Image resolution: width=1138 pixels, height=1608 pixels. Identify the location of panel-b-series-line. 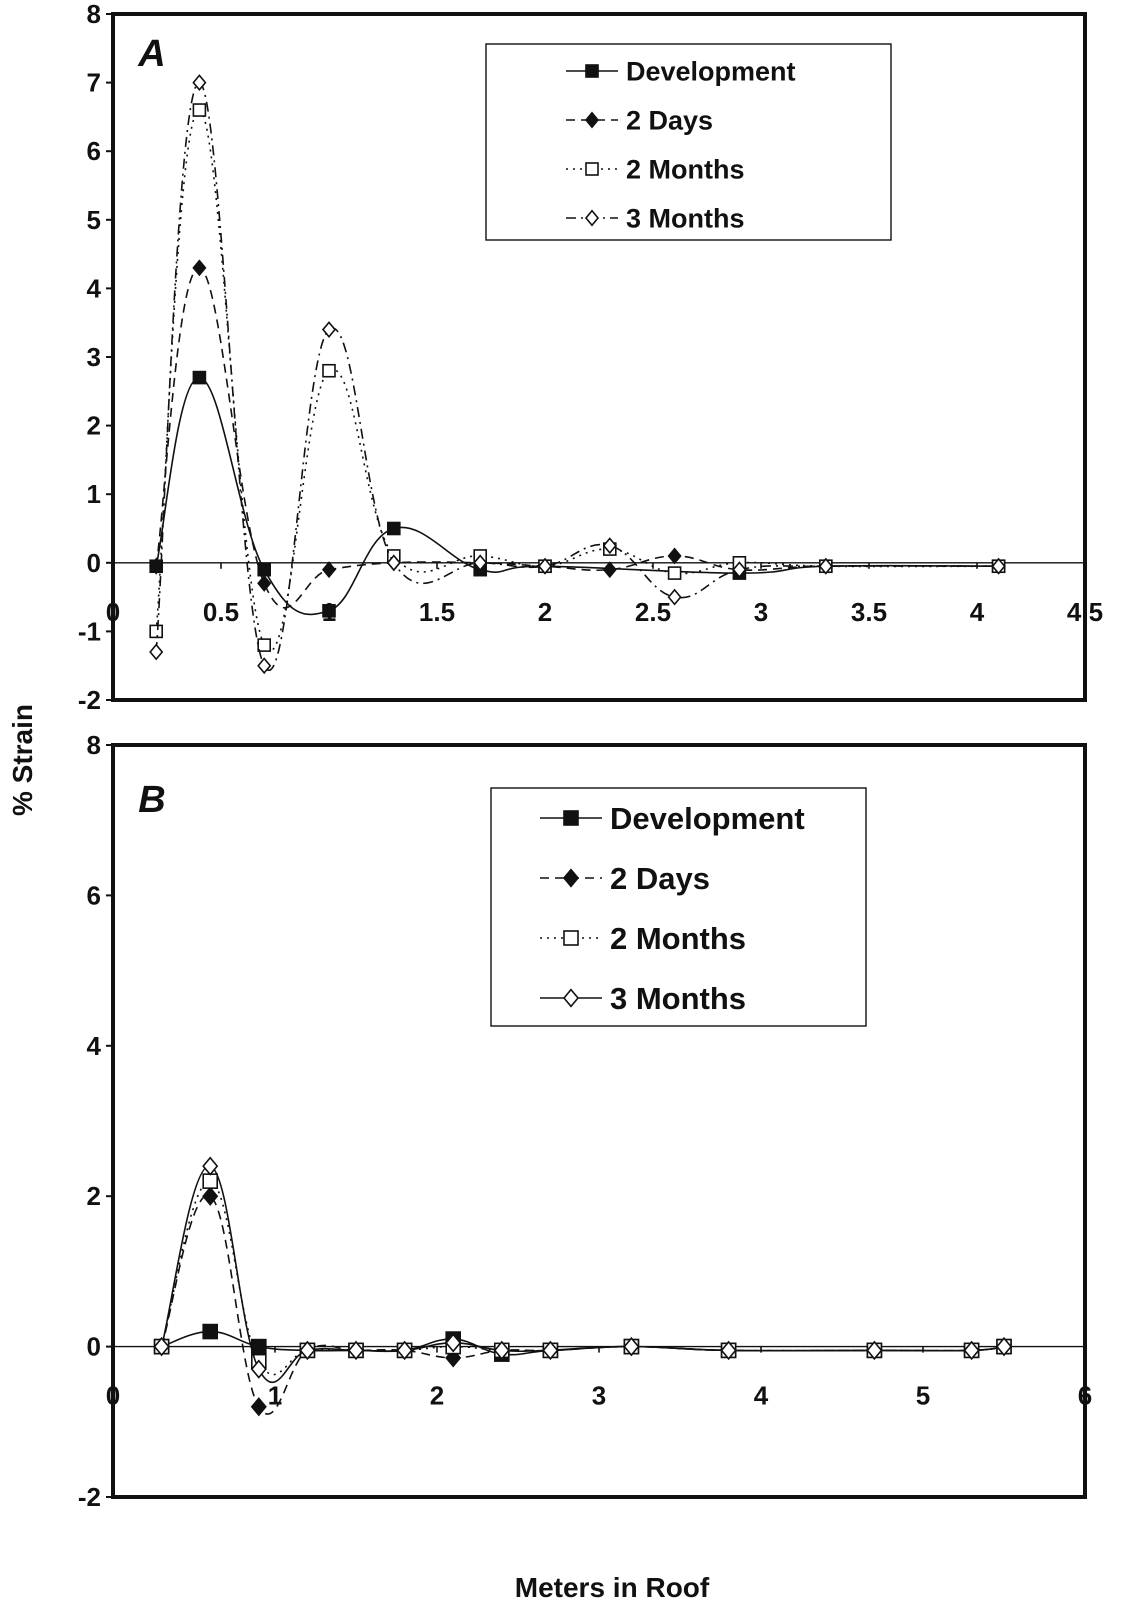
(582, 1304).